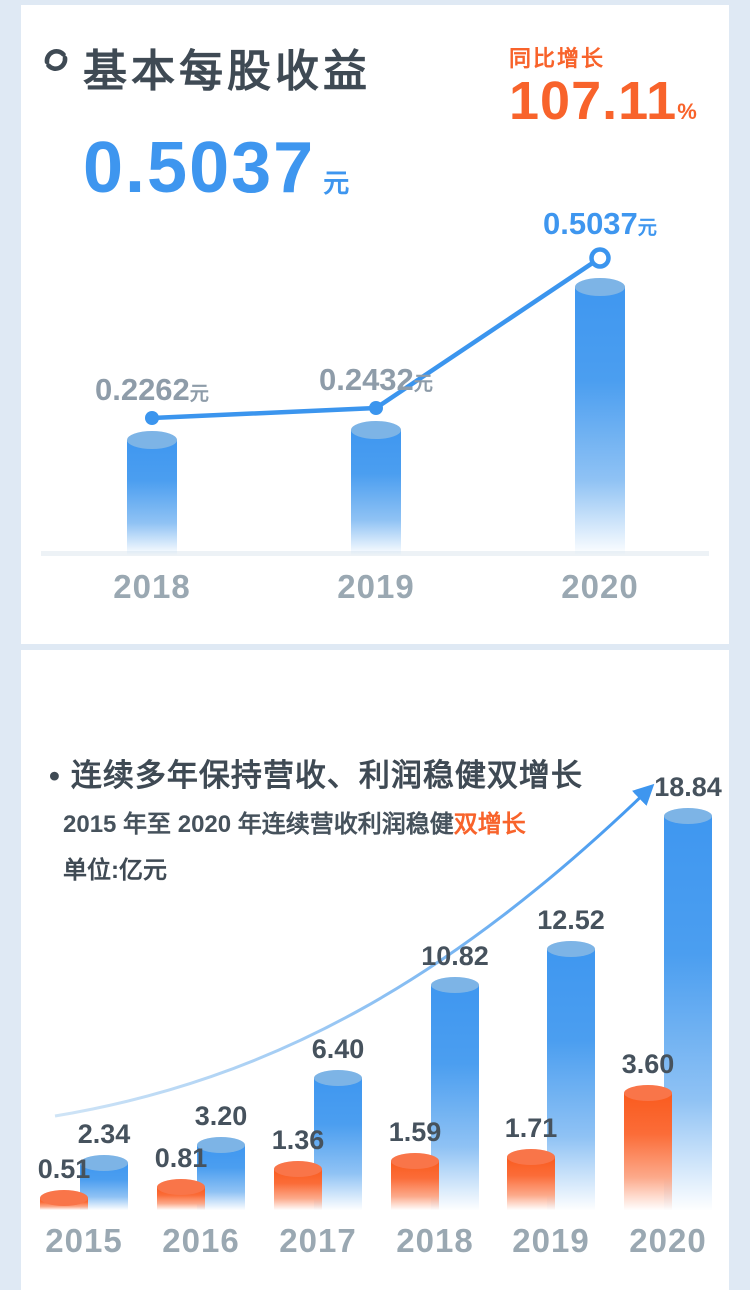  I want to click on bar-2018-利润, so click(415, 1185).